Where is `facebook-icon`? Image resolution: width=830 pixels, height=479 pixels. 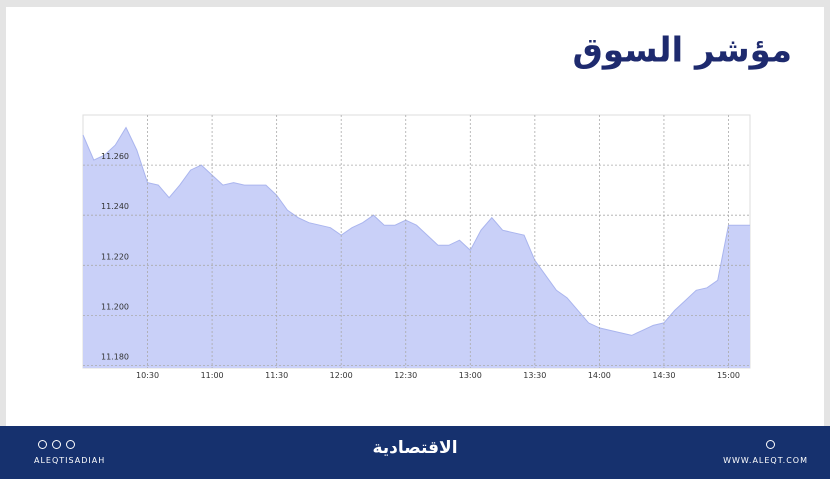
facebook-icon is located at coordinates (56, 444).